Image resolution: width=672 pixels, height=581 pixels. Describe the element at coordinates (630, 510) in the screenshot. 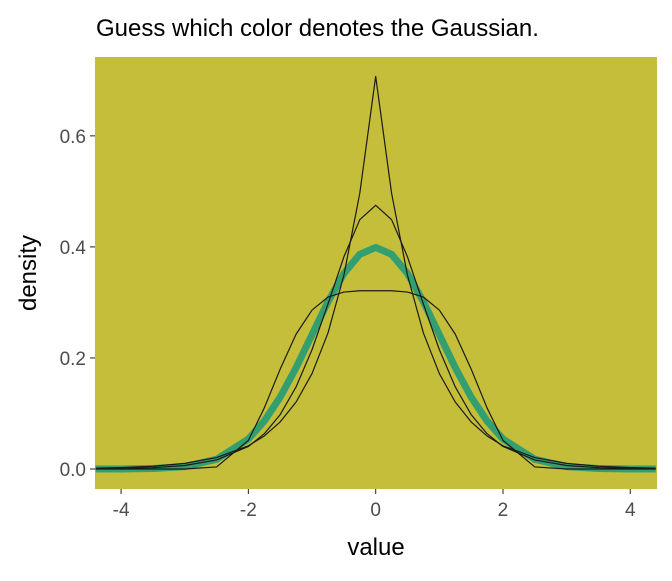

I see `x-tick-label: 4` at that location.